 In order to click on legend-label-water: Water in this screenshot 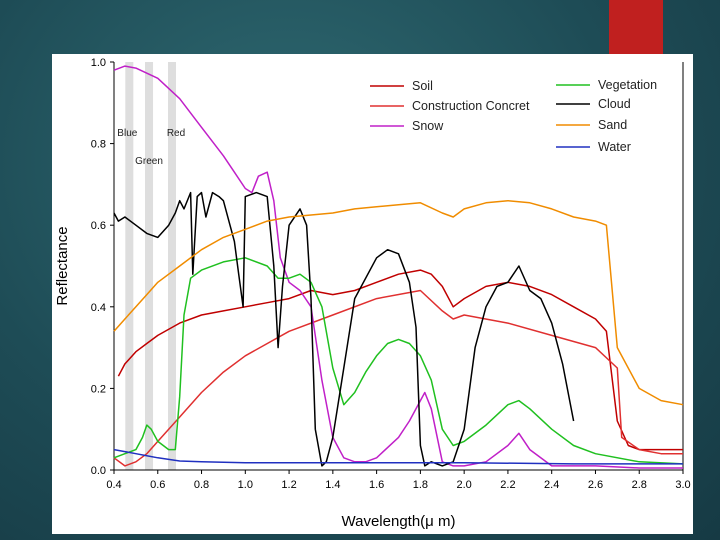, I will do `click(614, 147)`.